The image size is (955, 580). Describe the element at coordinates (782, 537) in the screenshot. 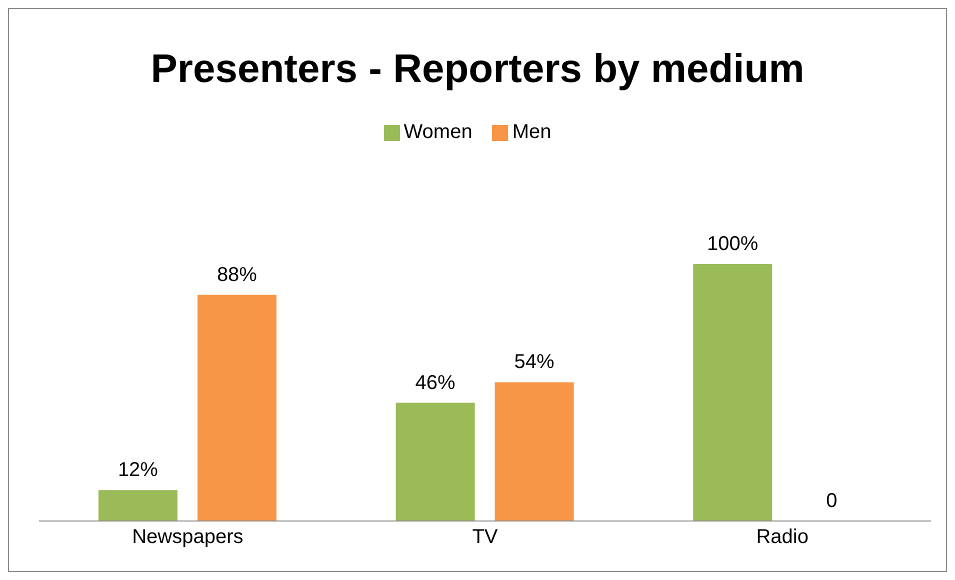

I see `x-tick-label: Radio` at that location.